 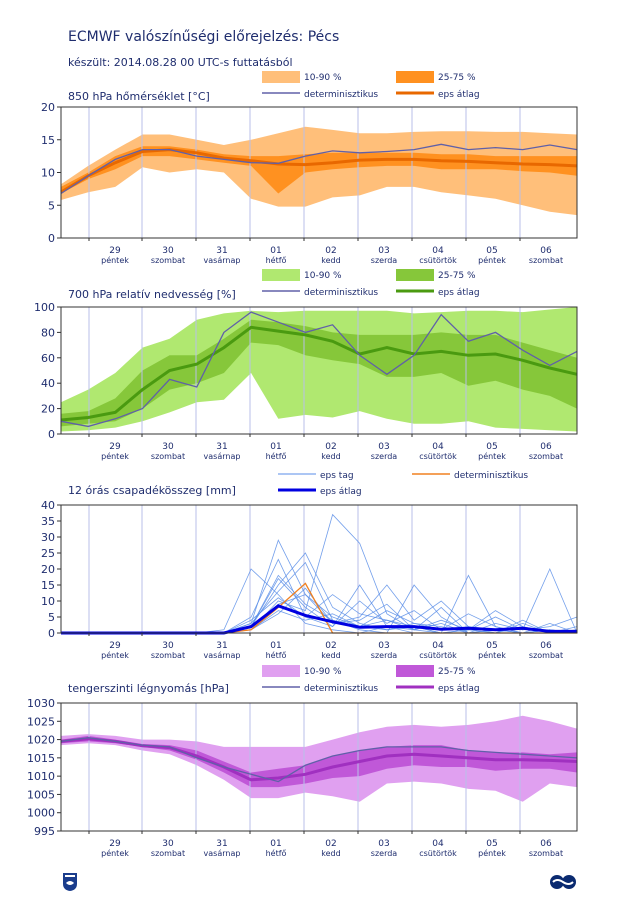 I want to click on omsz-logo-icon, so click(x=70, y=882).